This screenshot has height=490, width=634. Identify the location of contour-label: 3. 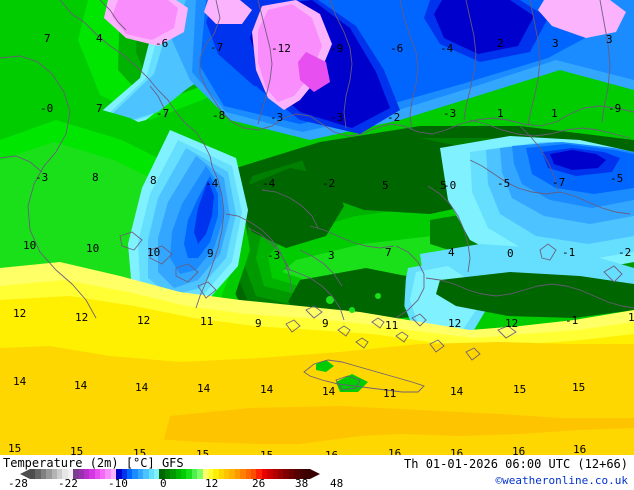
(555, 43).